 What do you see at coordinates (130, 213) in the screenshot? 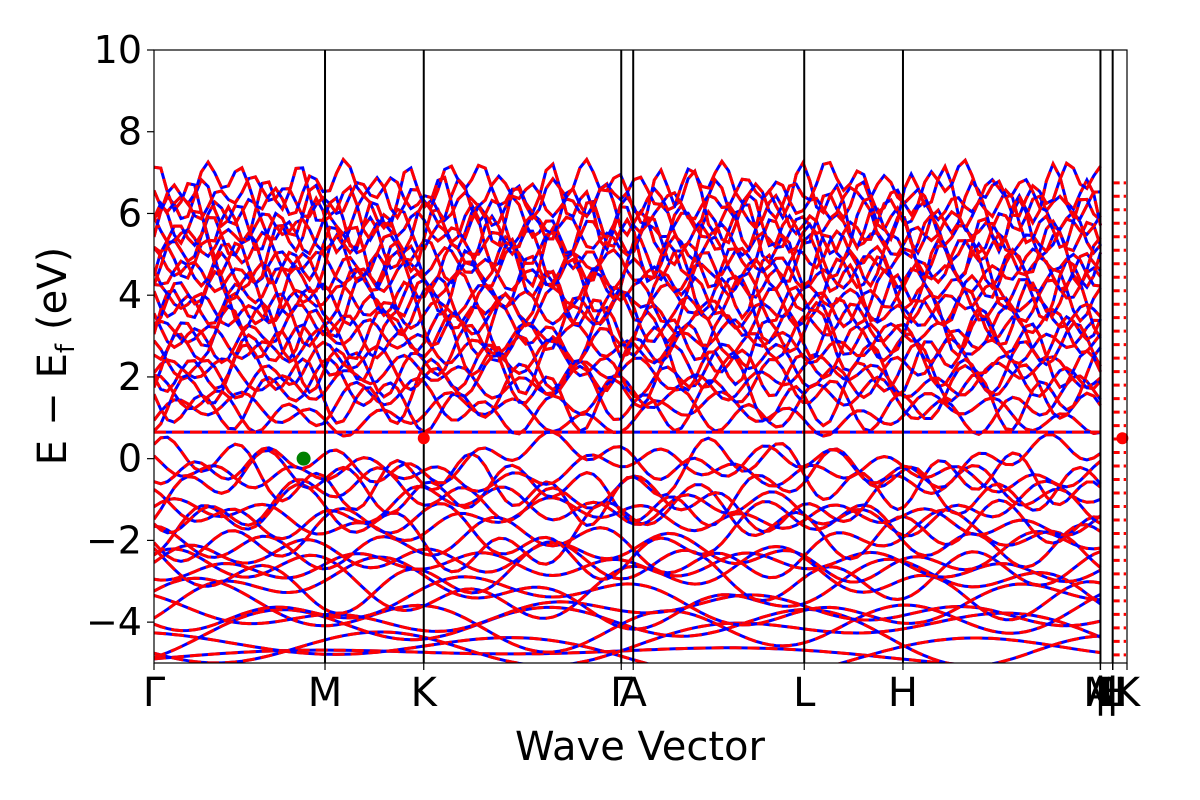
I see `y-tick-label: 6` at bounding box center [130, 213].